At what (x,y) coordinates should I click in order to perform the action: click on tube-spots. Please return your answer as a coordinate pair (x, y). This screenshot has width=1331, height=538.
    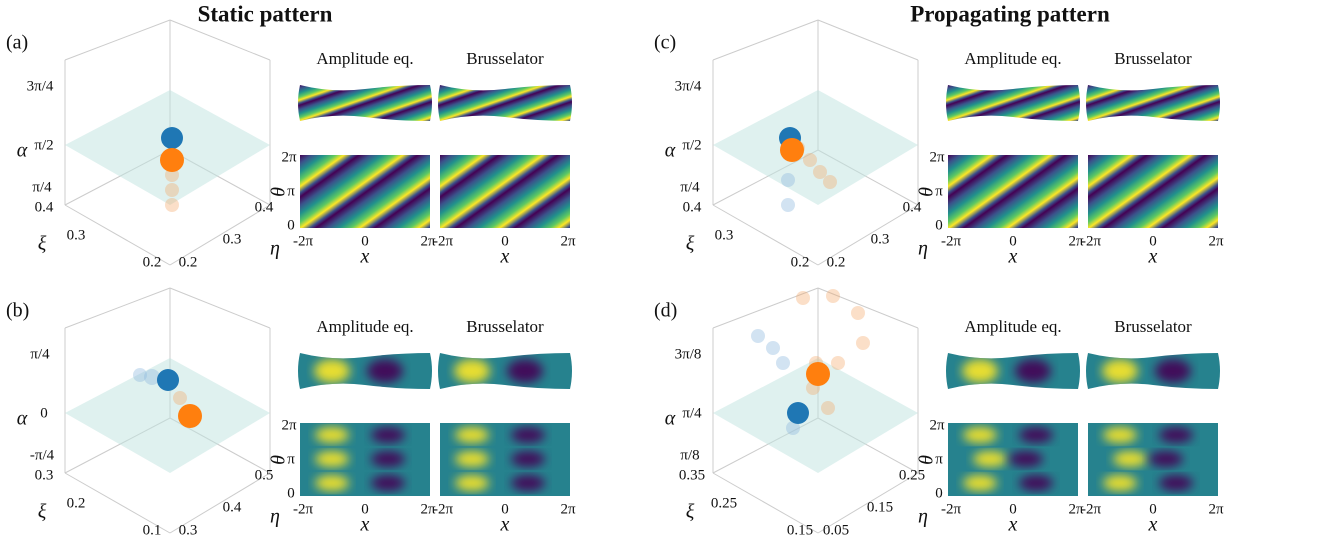
    Looking at the image, I should click on (1146, 371).